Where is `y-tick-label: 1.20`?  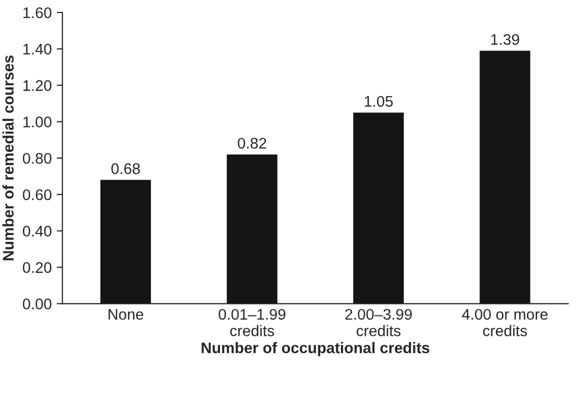 y-tick-label: 1.20 is located at coordinates (37, 85).